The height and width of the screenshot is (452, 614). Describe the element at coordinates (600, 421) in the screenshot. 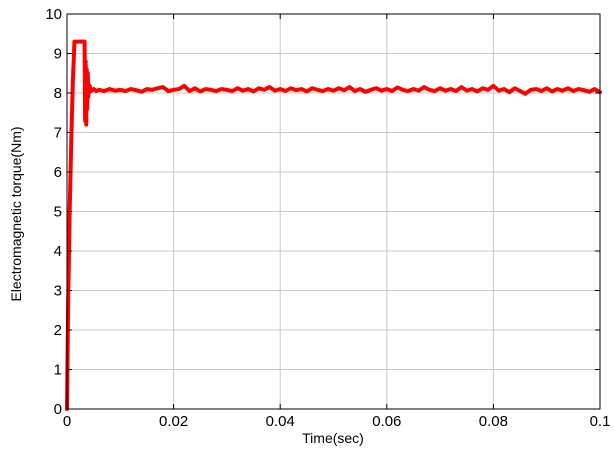

I see `x-tick-label: 0.1` at that location.